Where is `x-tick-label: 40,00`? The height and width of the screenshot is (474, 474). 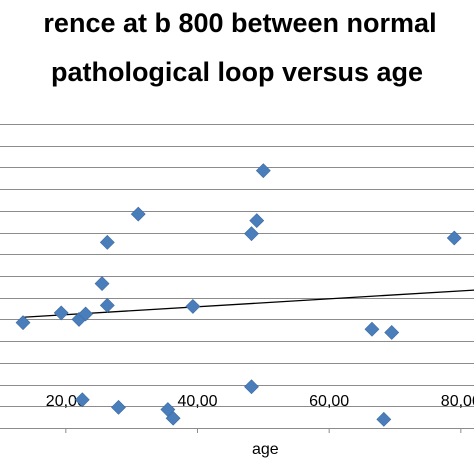 x-tick-label: 40,00 is located at coordinates (197, 401).